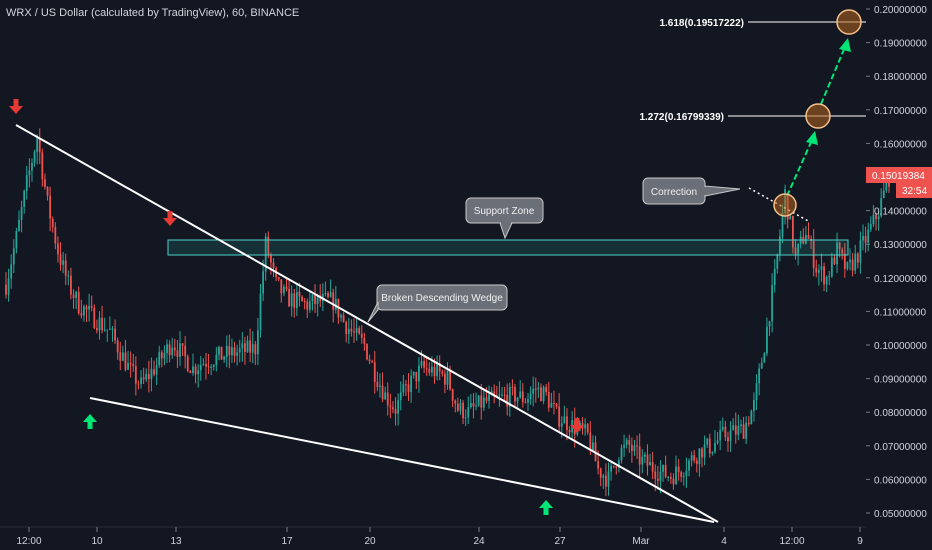 This screenshot has height=550, width=932. I want to click on price-tick-label: 0.13000000, so click(900, 245).